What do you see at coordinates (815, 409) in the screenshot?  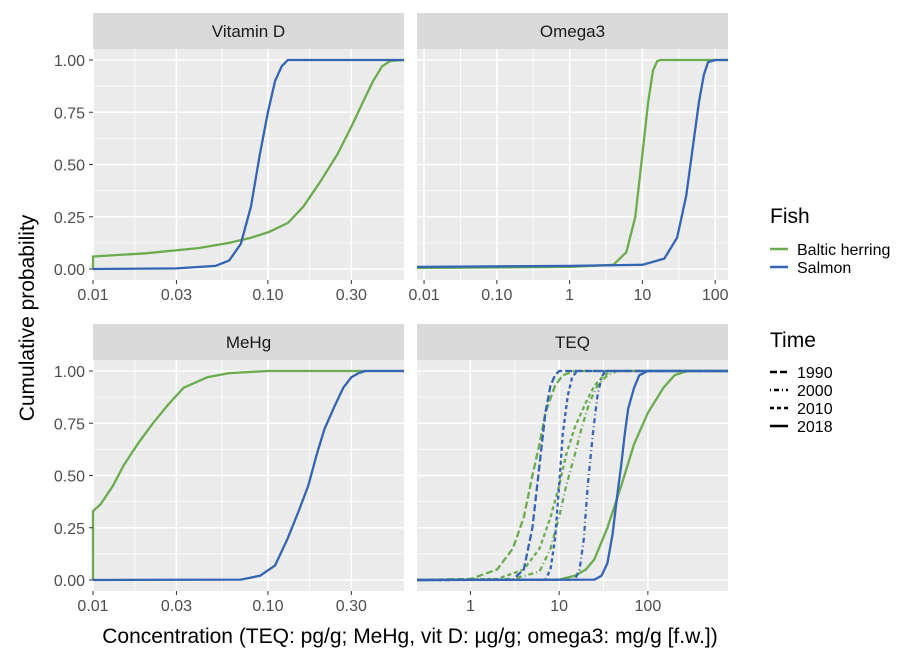 I see `legend-label-2010: 2010` at bounding box center [815, 409].